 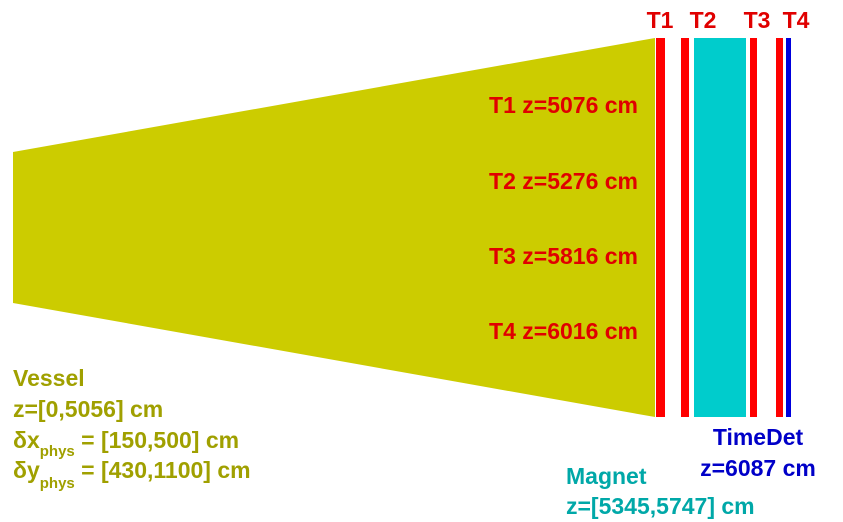 I want to click on timedet-plane, so click(x=788, y=227).